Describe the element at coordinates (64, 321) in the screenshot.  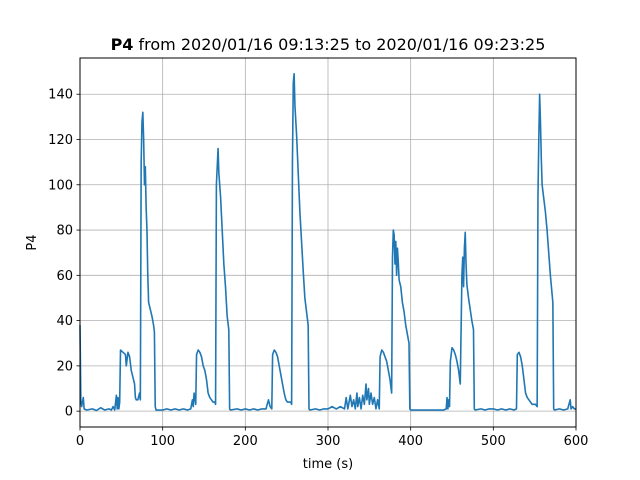
I see `y-tick-label: 40` at that location.